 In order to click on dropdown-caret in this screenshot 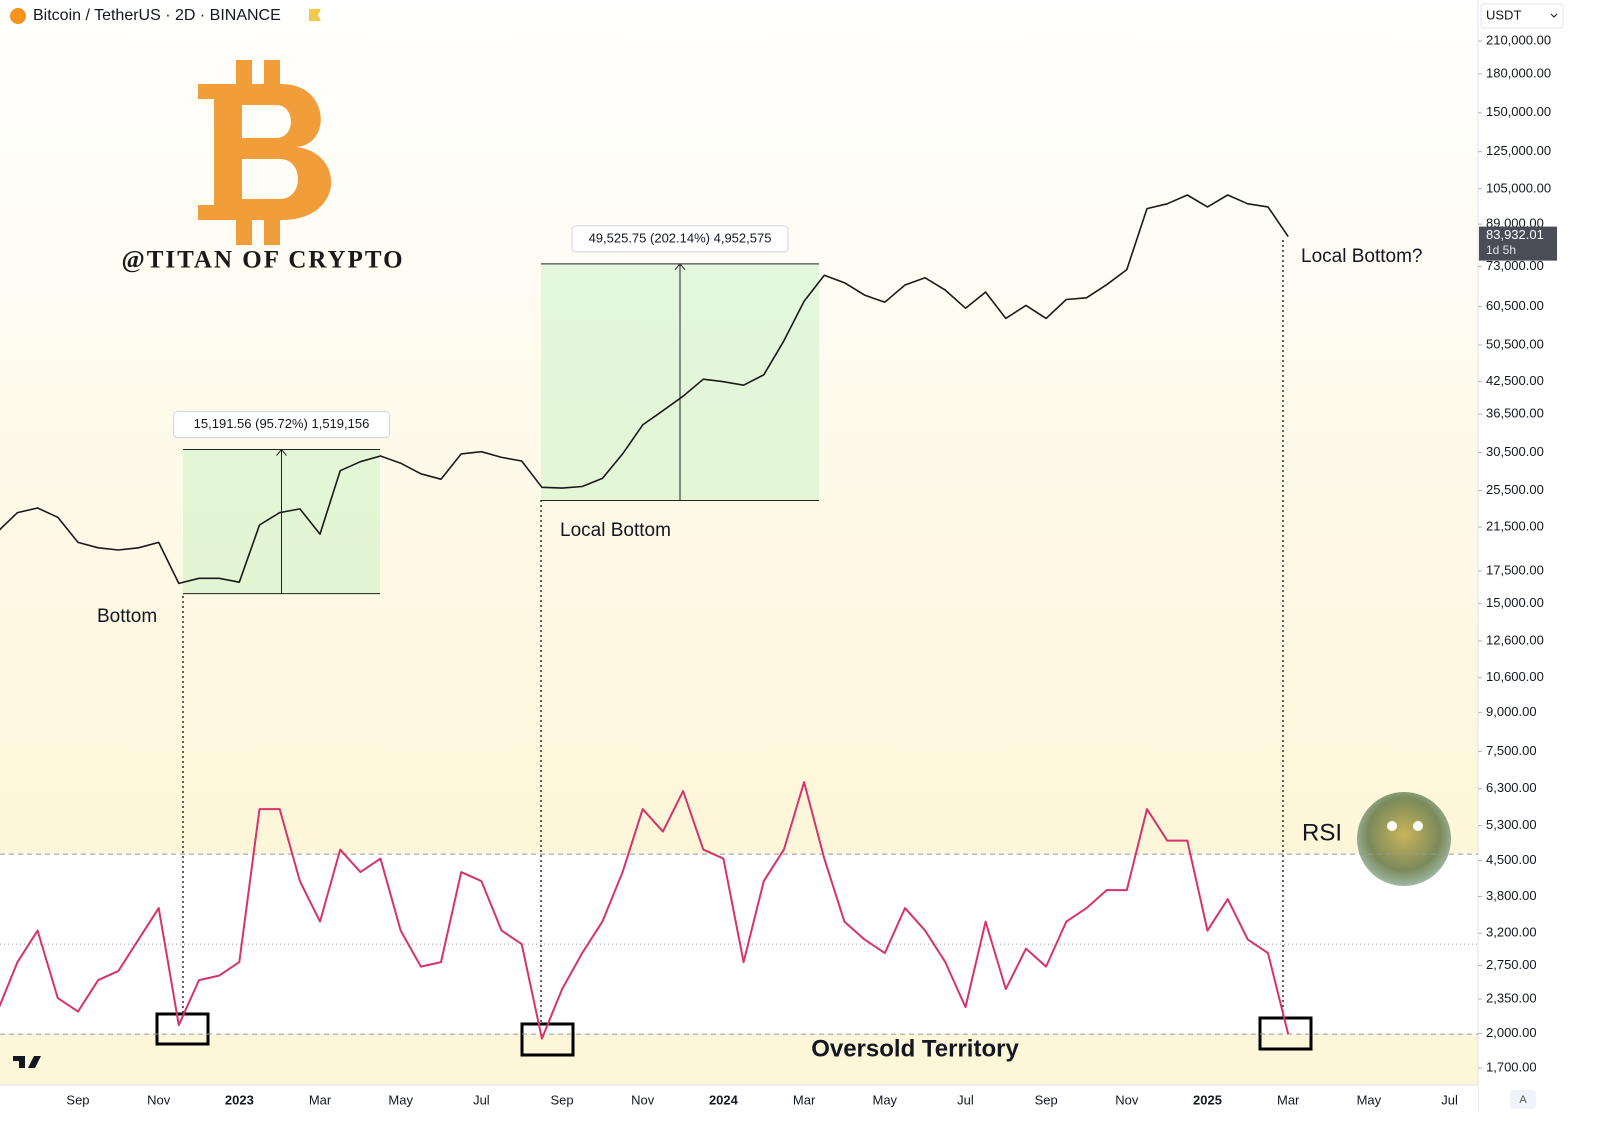, I will do `click(1554, 15)`.